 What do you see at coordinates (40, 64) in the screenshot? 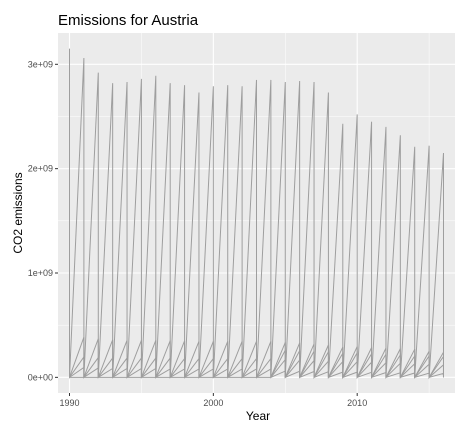
I see `y-tick-label: 3e+09` at bounding box center [40, 64].